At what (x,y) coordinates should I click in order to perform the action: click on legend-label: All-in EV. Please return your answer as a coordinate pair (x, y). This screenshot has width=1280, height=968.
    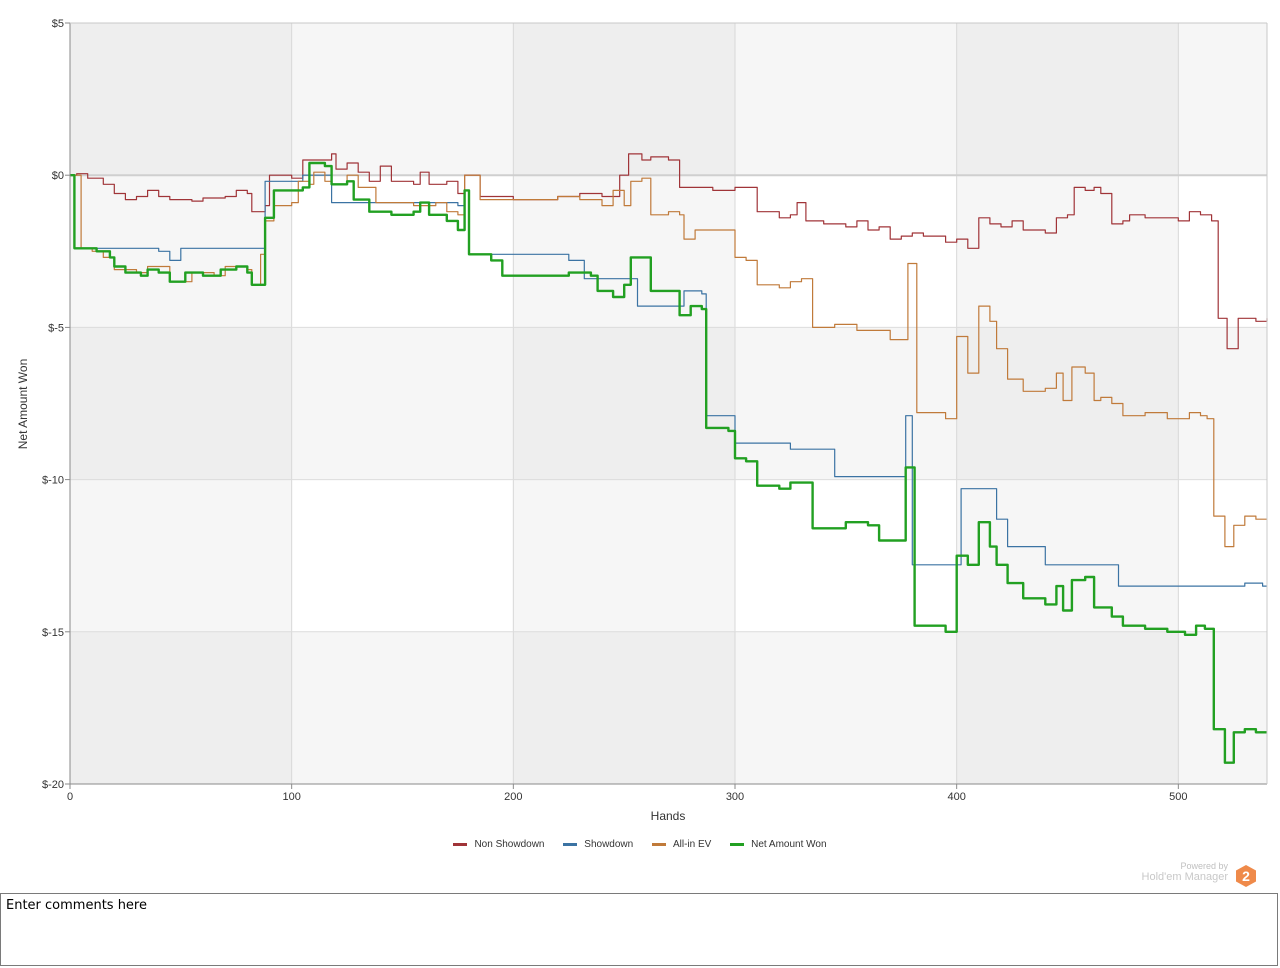
    Looking at the image, I should click on (692, 844).